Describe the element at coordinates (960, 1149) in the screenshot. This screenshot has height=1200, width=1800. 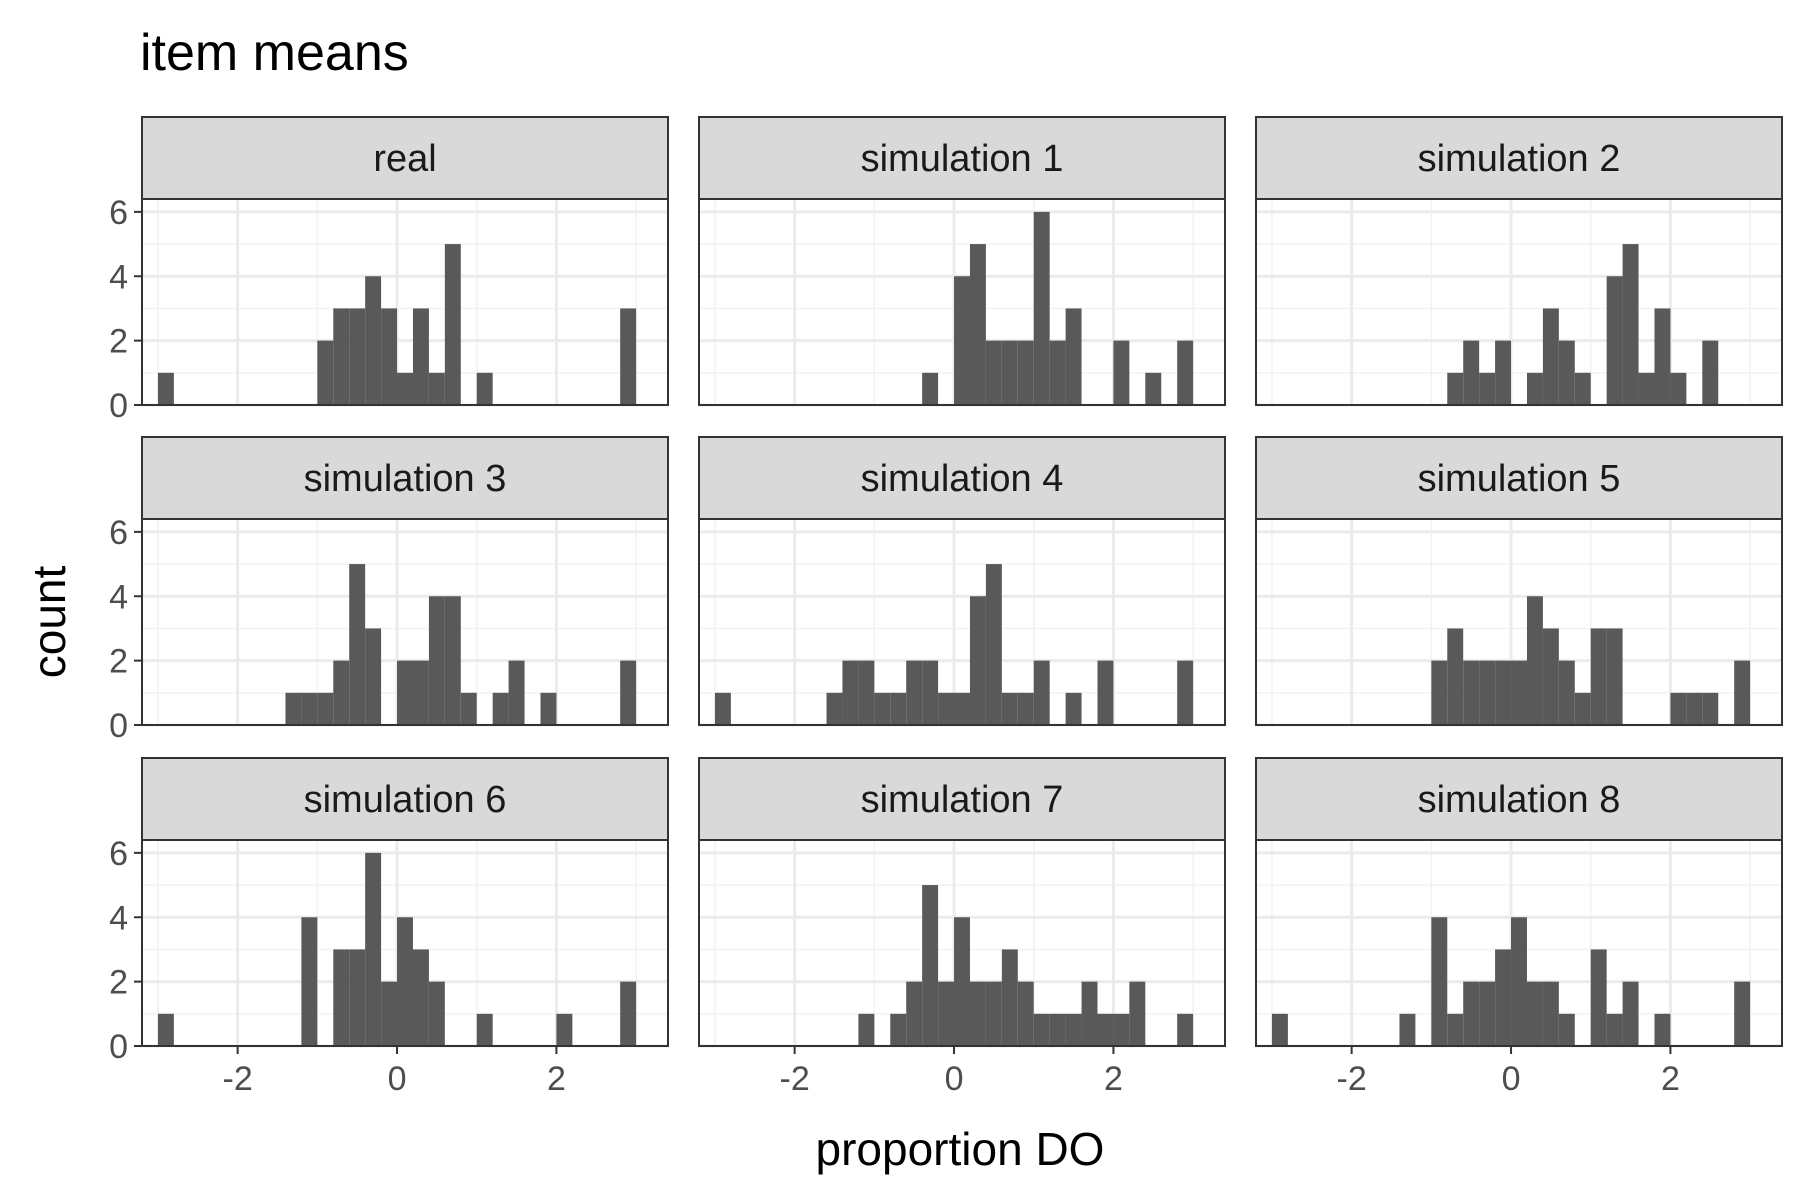
I see `x-axis-title: proportion DO` at that location.